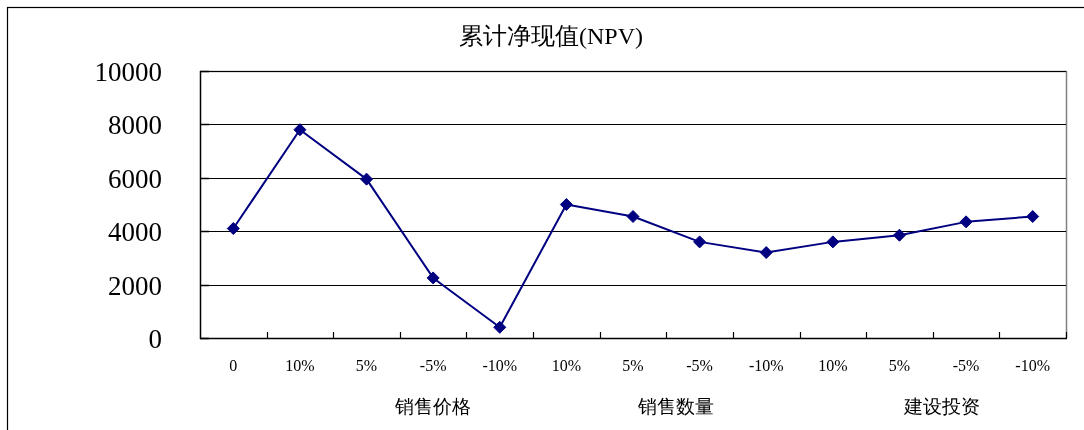  I want to click on chart-title: 累计净现值(NPV), so click(551, 36).